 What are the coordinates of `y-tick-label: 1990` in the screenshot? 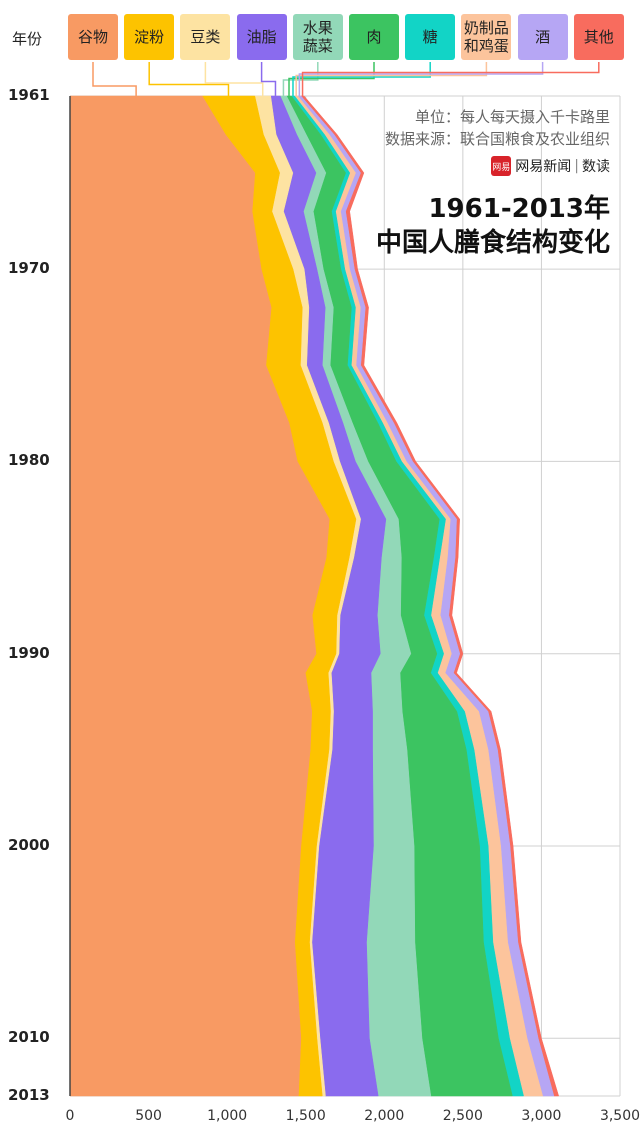 It's located at (29, 652).